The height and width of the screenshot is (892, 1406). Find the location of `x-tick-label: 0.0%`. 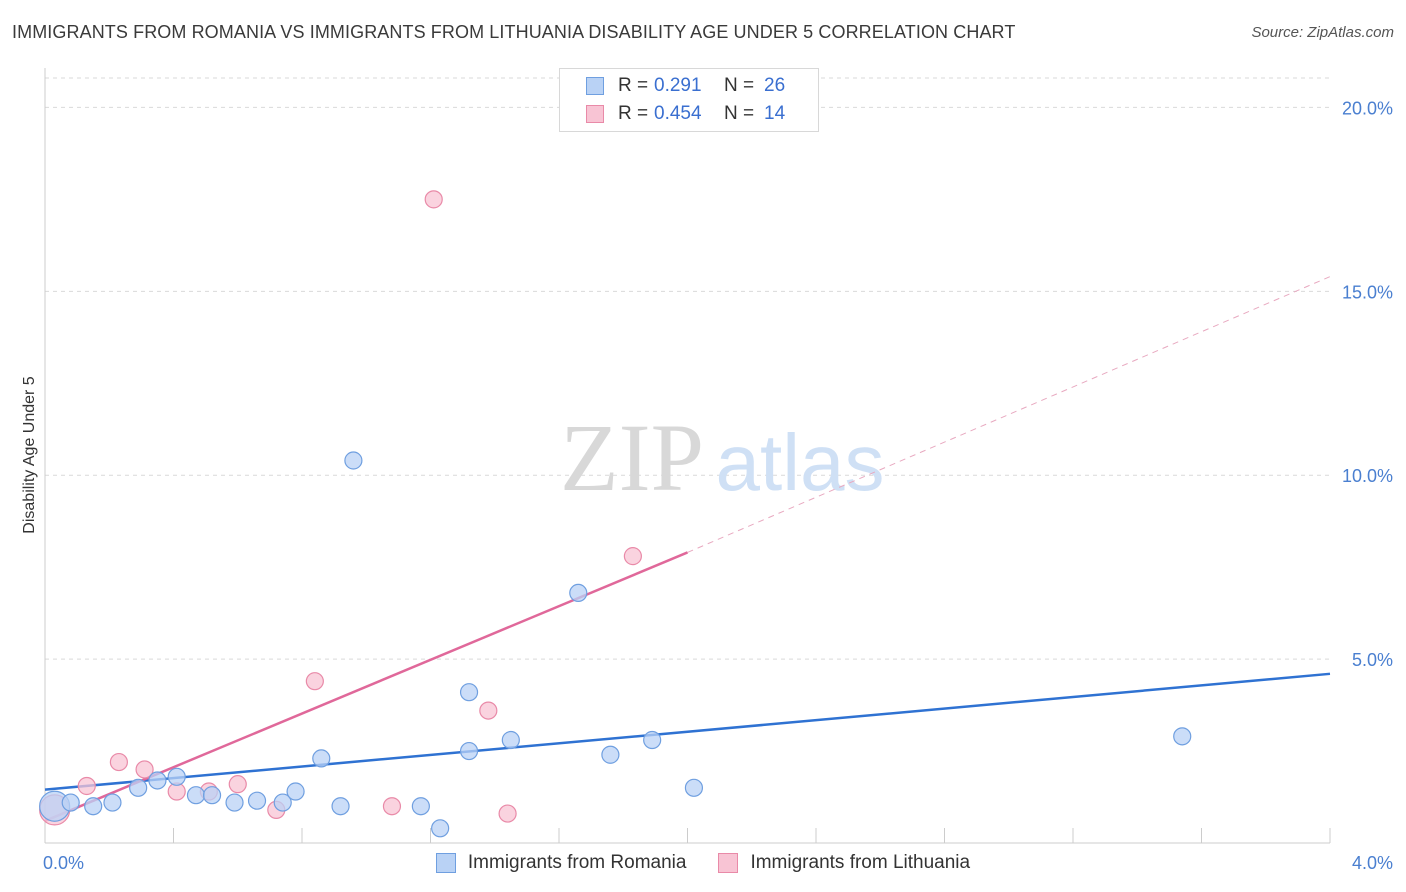

x-tick-label: 0.0% is located at coordinates (63, 863).